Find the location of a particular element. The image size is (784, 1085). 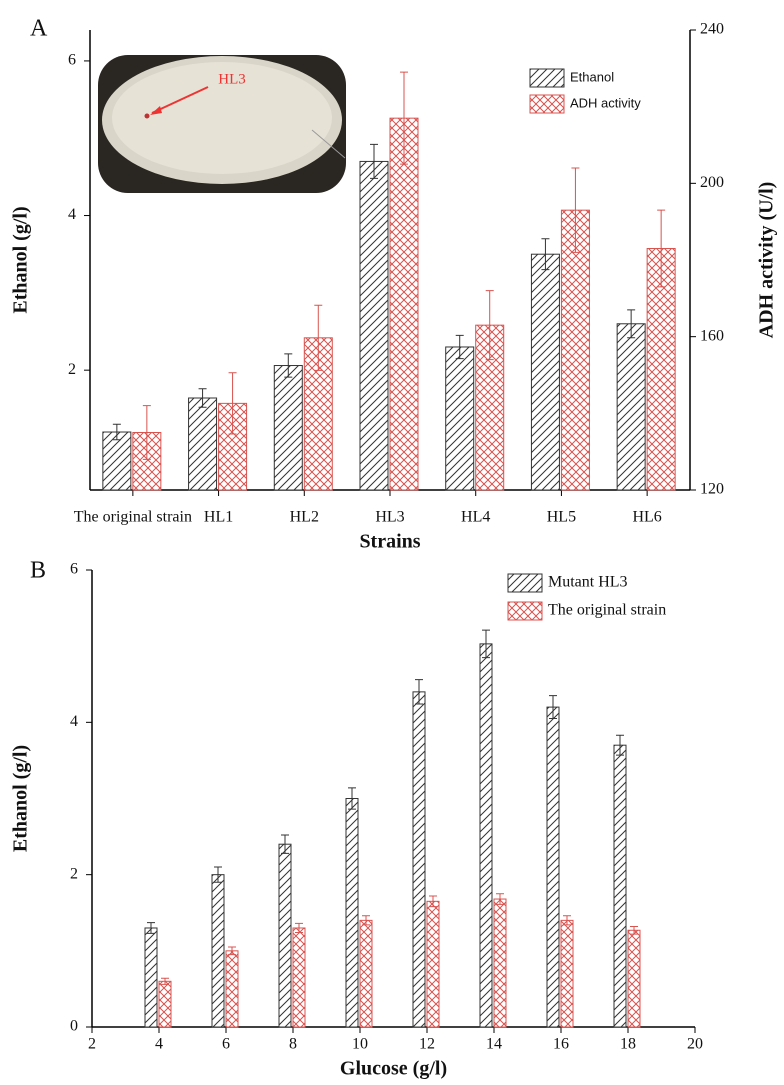

y2-tick-label: 160 is located at coordinates (712, 335).